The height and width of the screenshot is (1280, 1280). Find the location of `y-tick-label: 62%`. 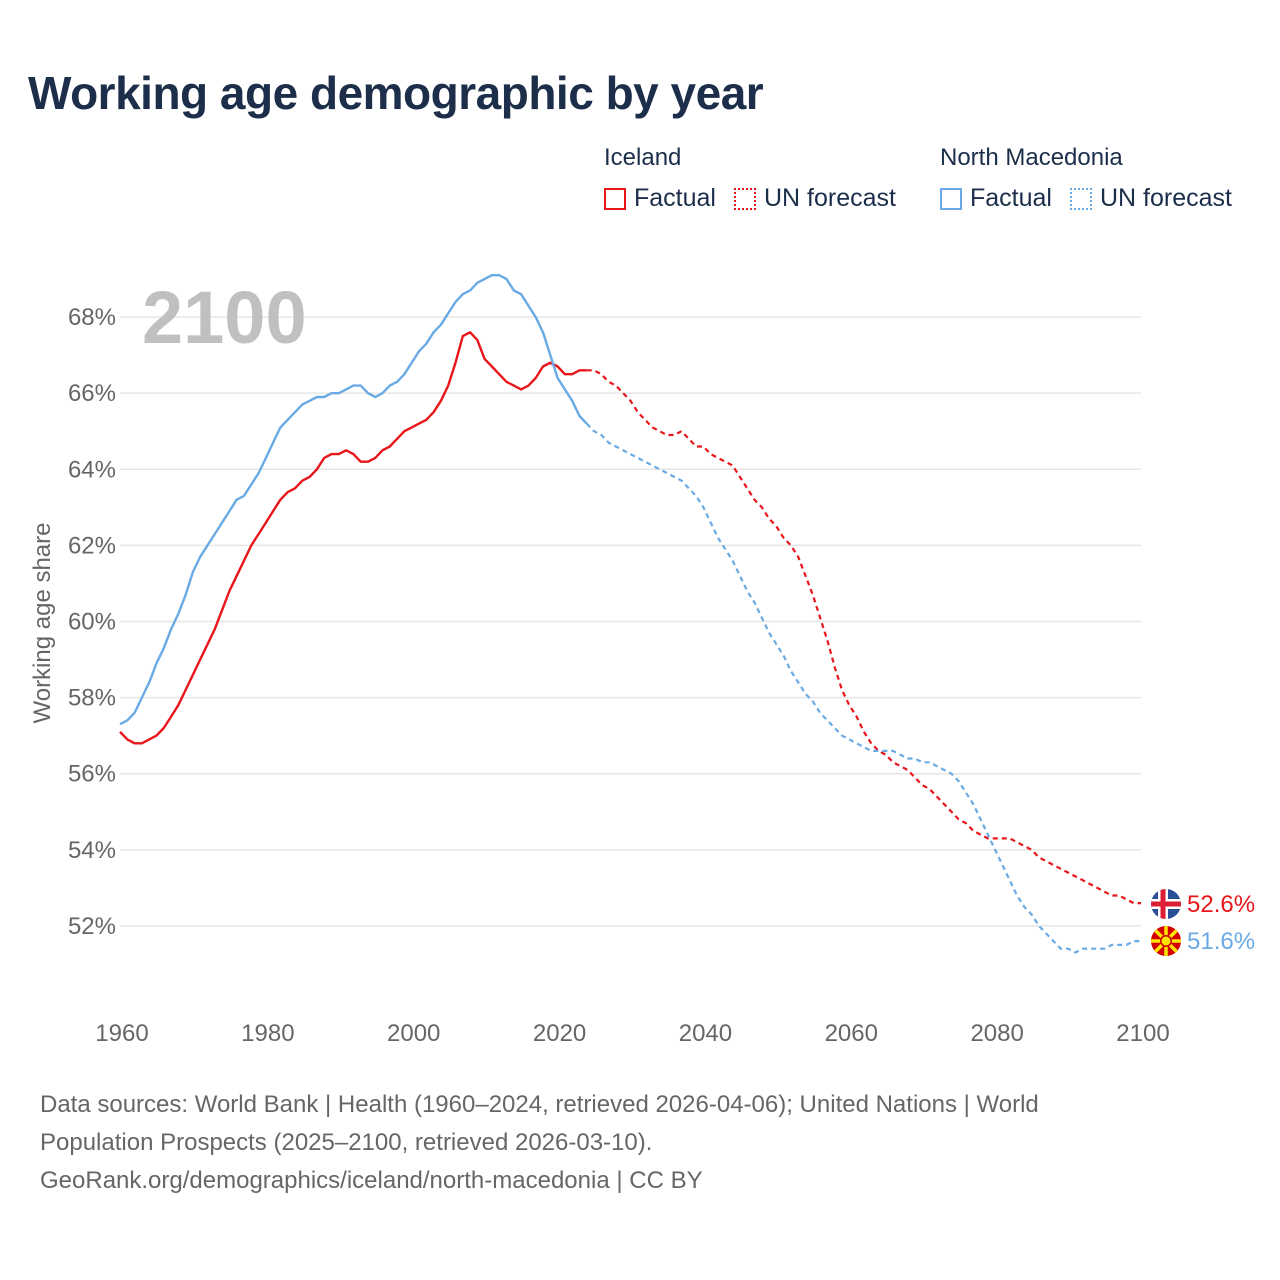

y-tick-label: 62% is located at coordinates (92, 545).